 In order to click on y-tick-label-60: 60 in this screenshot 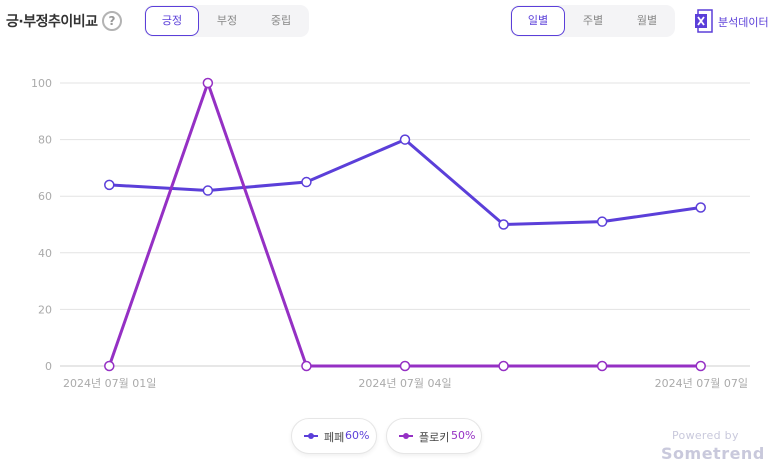, I will do `click(45, 196)`.